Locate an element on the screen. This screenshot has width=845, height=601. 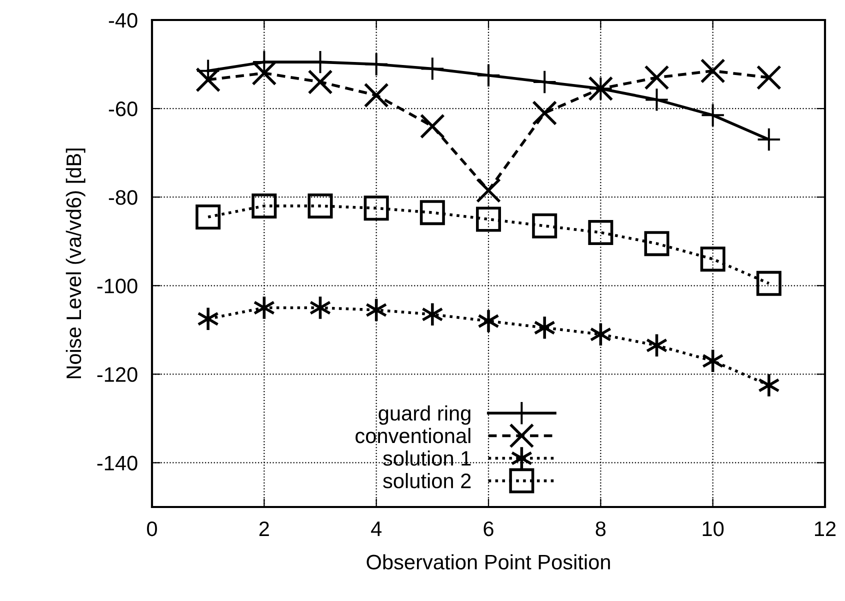
y-tick-label: -100 is located at coordinates (117, 286).